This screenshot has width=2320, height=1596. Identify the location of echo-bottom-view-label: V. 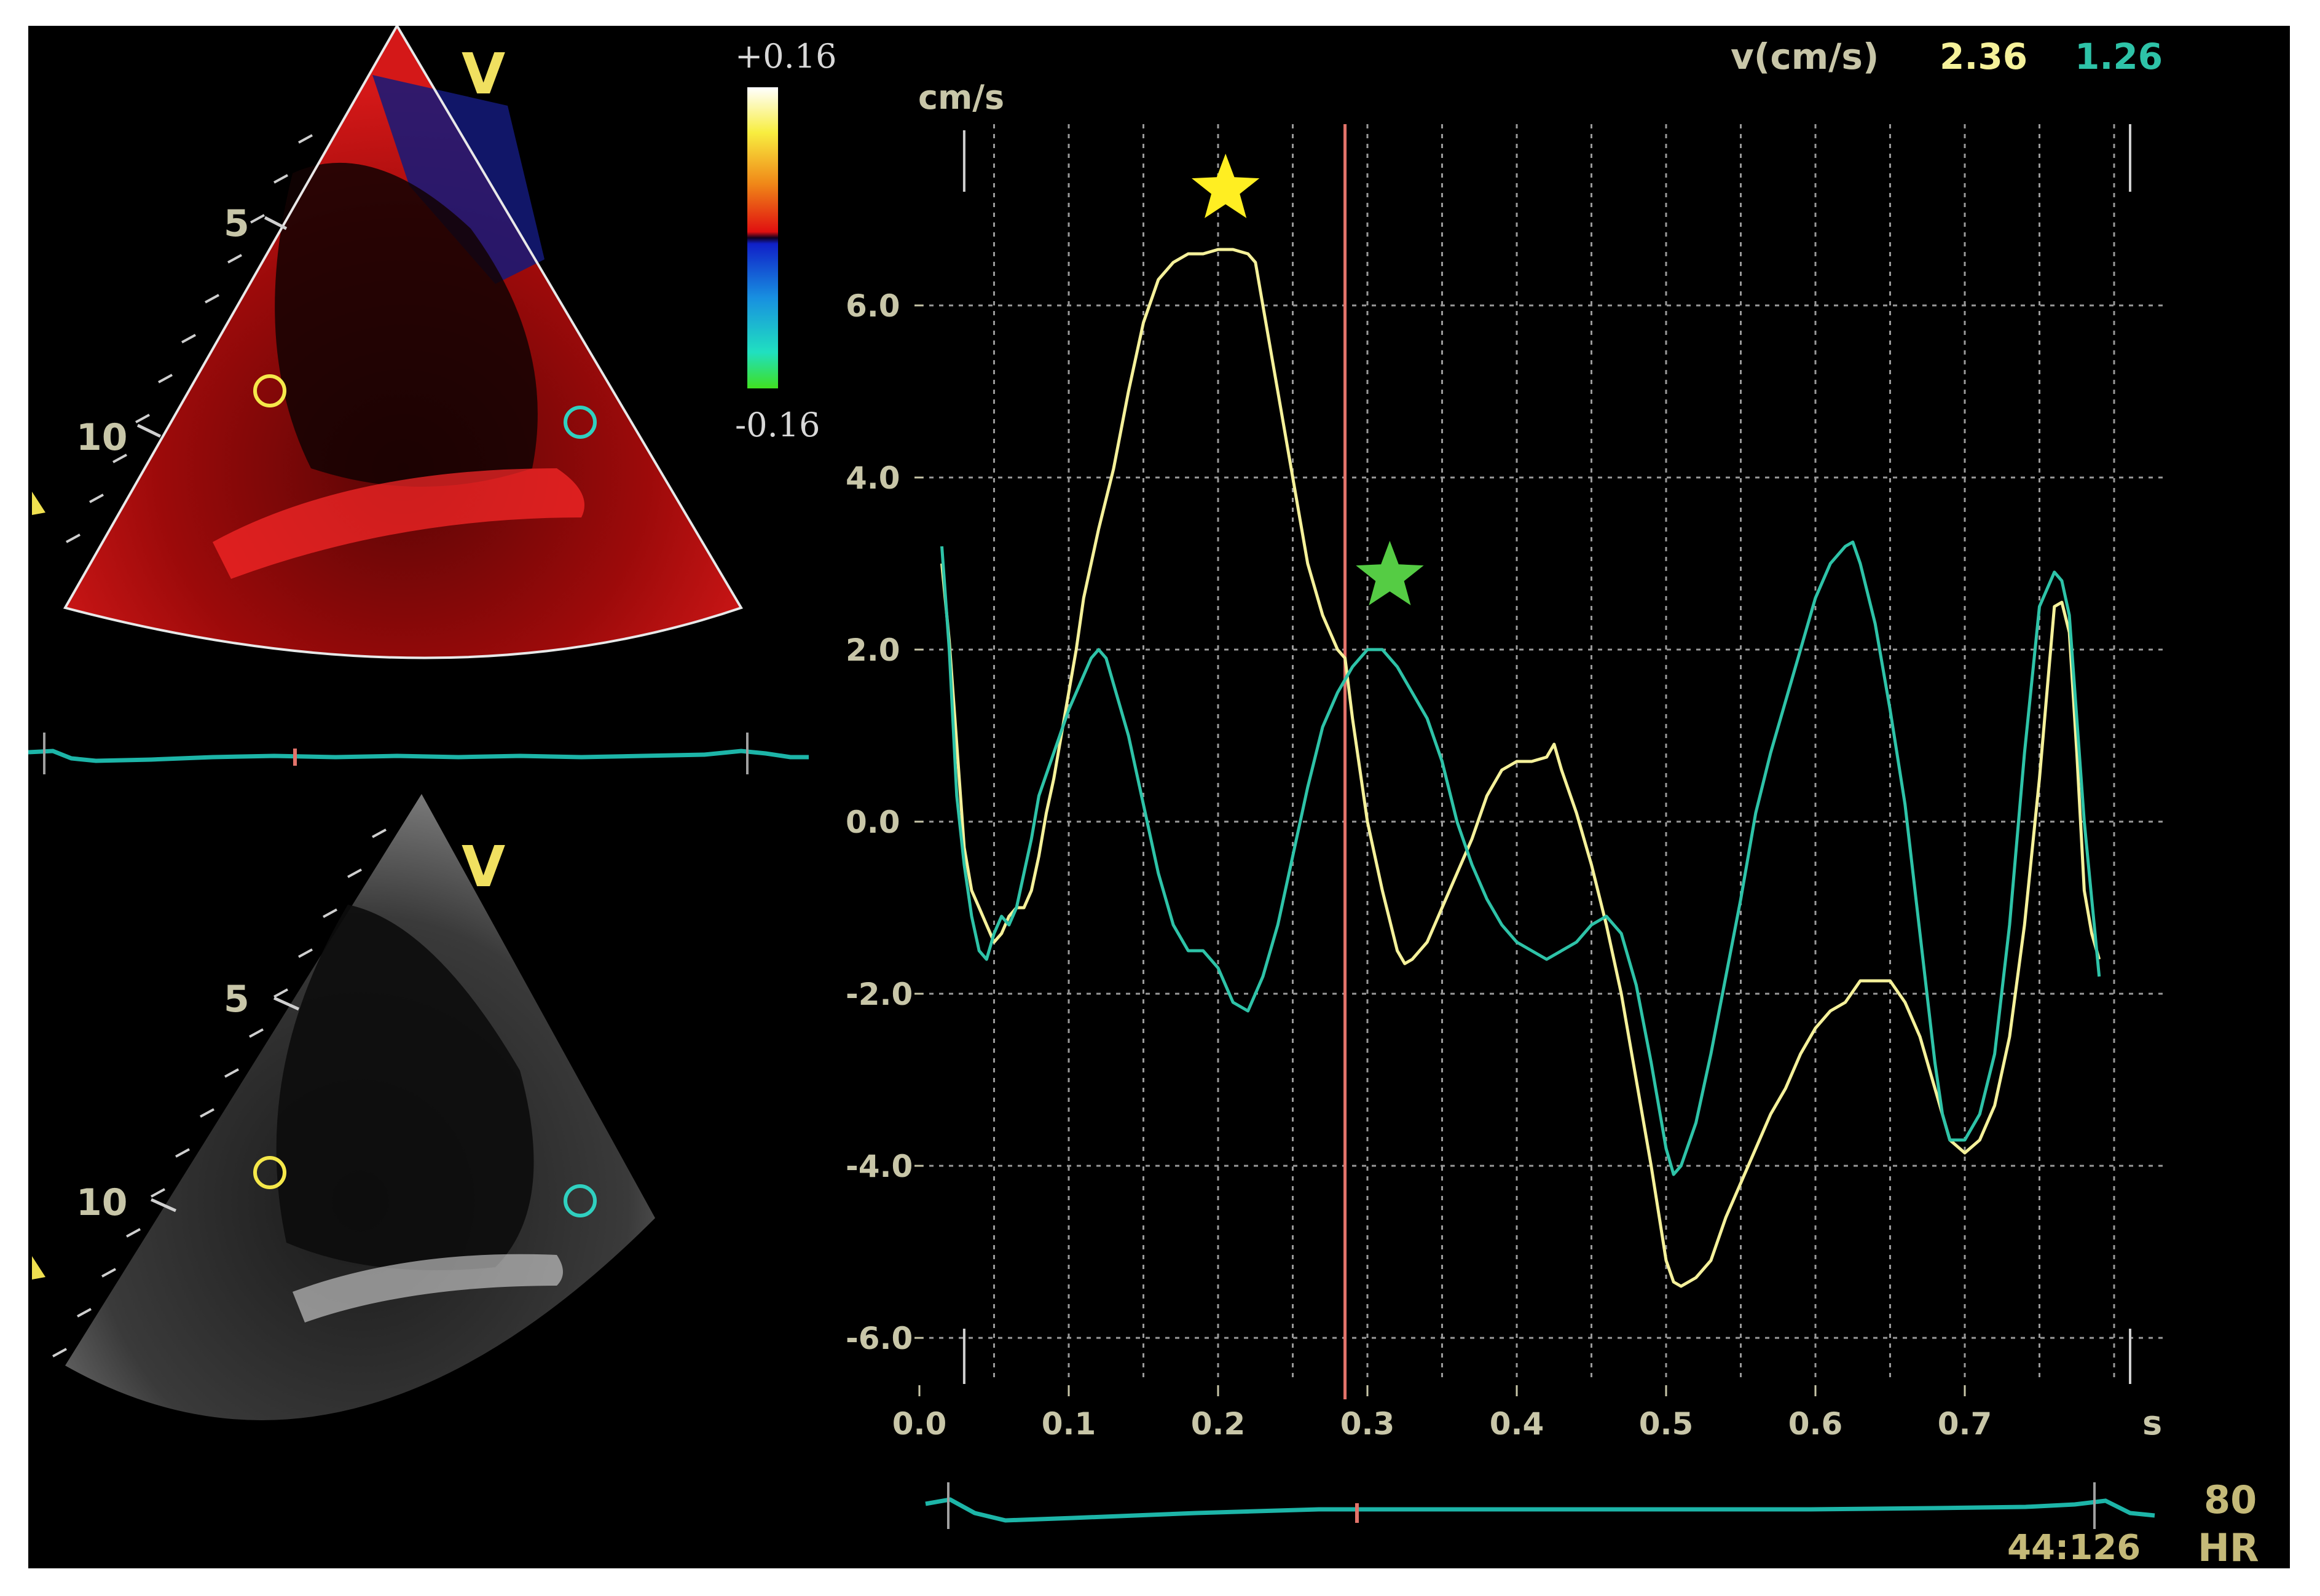
(483, 867).